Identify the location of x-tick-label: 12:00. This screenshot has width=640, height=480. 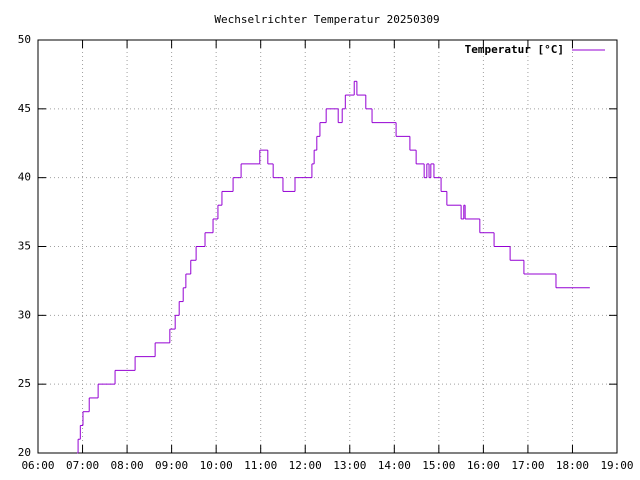
(305, 465).